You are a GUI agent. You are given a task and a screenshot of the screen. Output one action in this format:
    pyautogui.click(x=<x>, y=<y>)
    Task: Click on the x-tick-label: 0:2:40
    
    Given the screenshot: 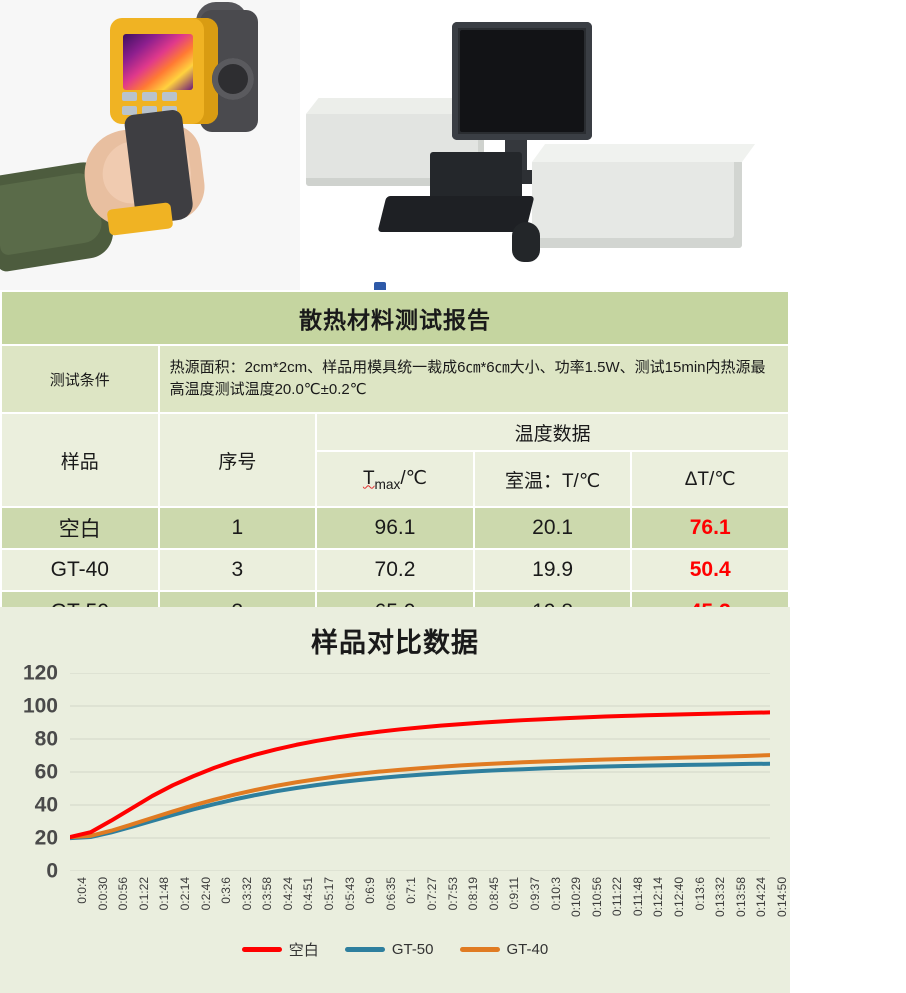 What is the action you would take?
    pyautogui.click(x=205, y=894)
    